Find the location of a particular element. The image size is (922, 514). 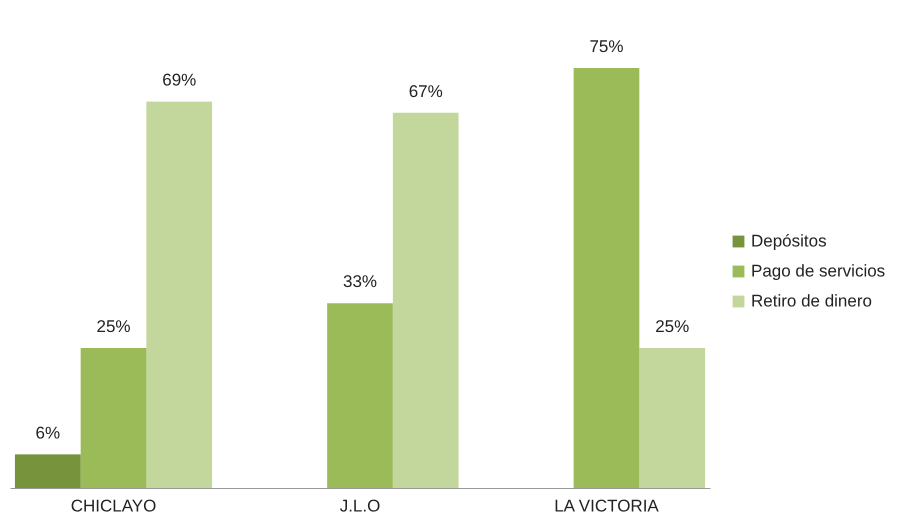

legend-label: Depósitos is located at coordinates (789, 241).